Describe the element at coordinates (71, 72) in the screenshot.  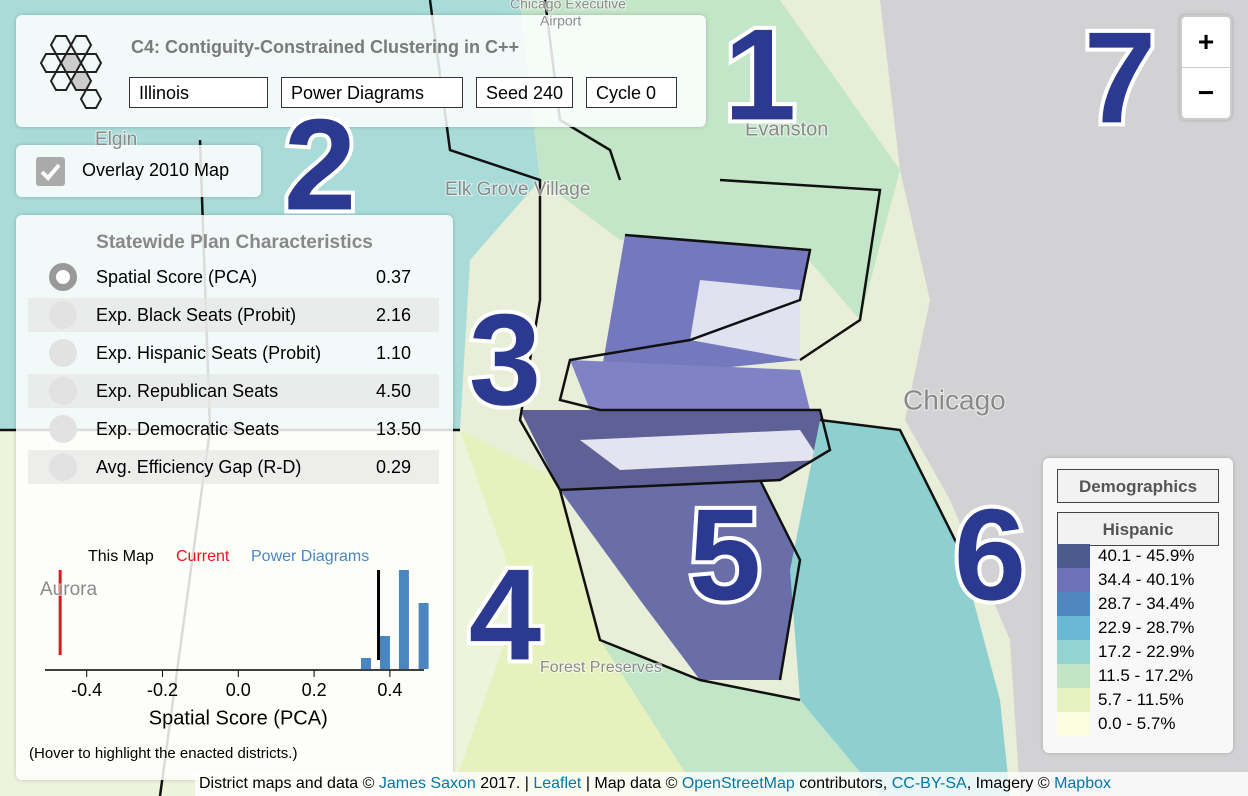
I see `logo` at that location.